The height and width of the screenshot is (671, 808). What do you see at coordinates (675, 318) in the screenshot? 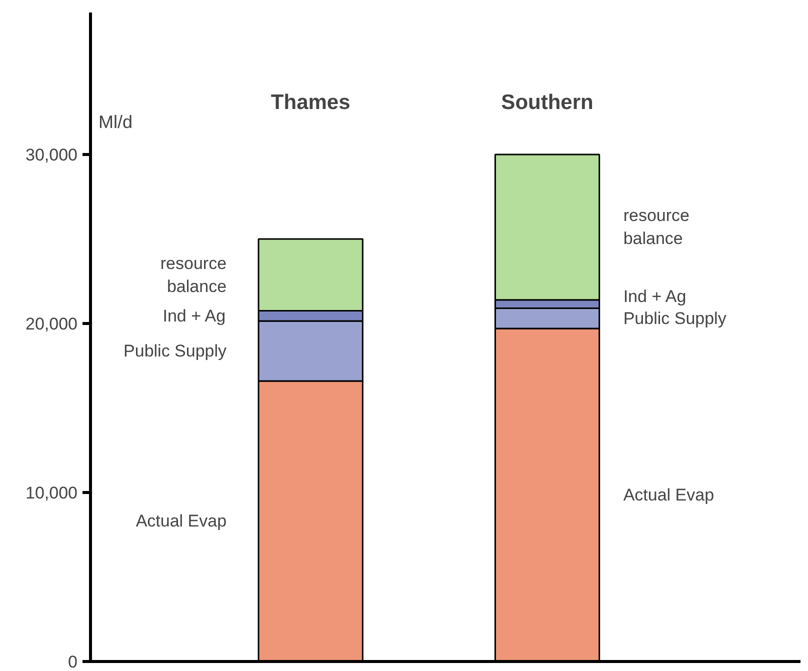
I see `series-label: Public Supply` at bounding box center [675, 318].